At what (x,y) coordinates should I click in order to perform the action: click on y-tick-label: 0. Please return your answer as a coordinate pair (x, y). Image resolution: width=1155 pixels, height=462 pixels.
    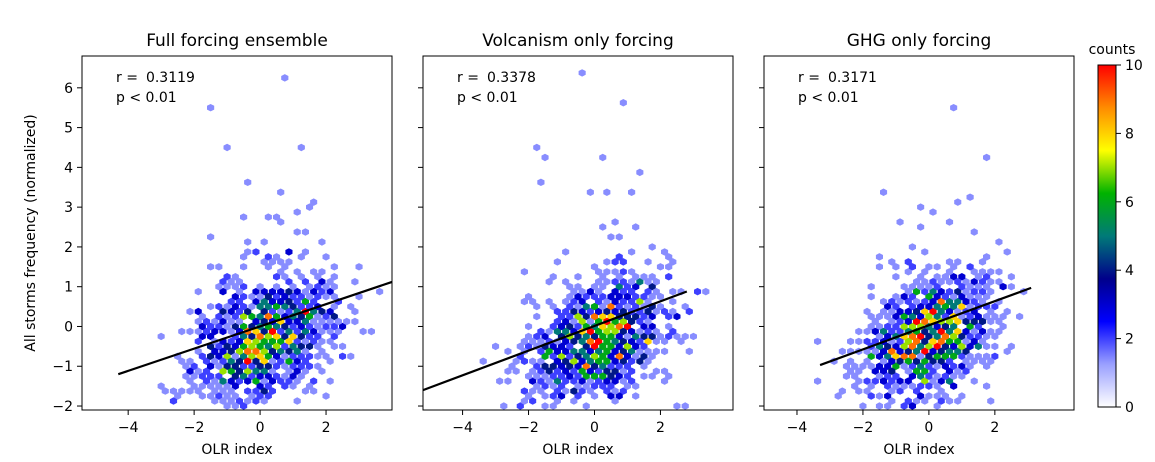
    Looking at the image, I should click on (68, 327).